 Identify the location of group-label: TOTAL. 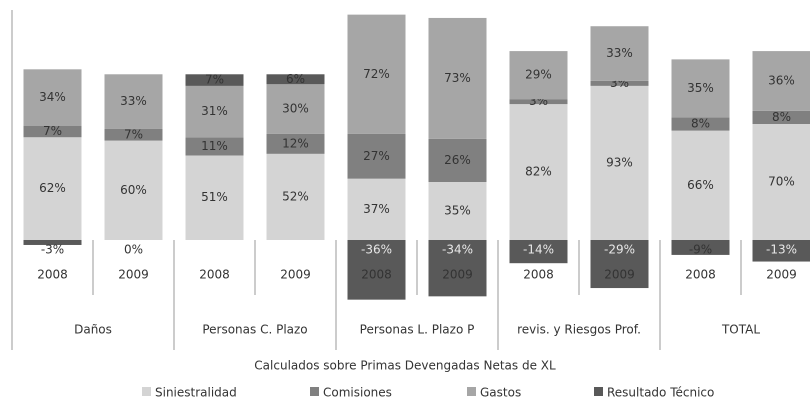
(740, 330).